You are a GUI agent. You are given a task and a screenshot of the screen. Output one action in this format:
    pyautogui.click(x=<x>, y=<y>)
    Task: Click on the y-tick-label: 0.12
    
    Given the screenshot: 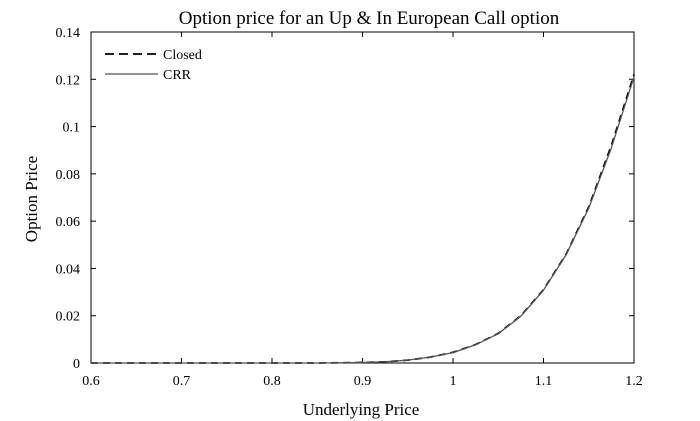 What is the action you would take?
    pyautogui.click(x=68, y=80)
    